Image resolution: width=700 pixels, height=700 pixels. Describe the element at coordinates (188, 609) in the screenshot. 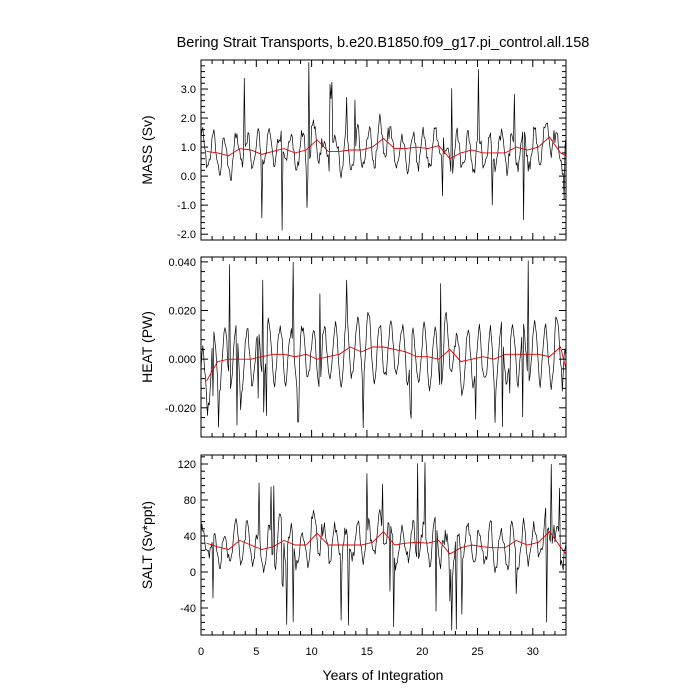

I see `y-tick-label: -40` at that location.